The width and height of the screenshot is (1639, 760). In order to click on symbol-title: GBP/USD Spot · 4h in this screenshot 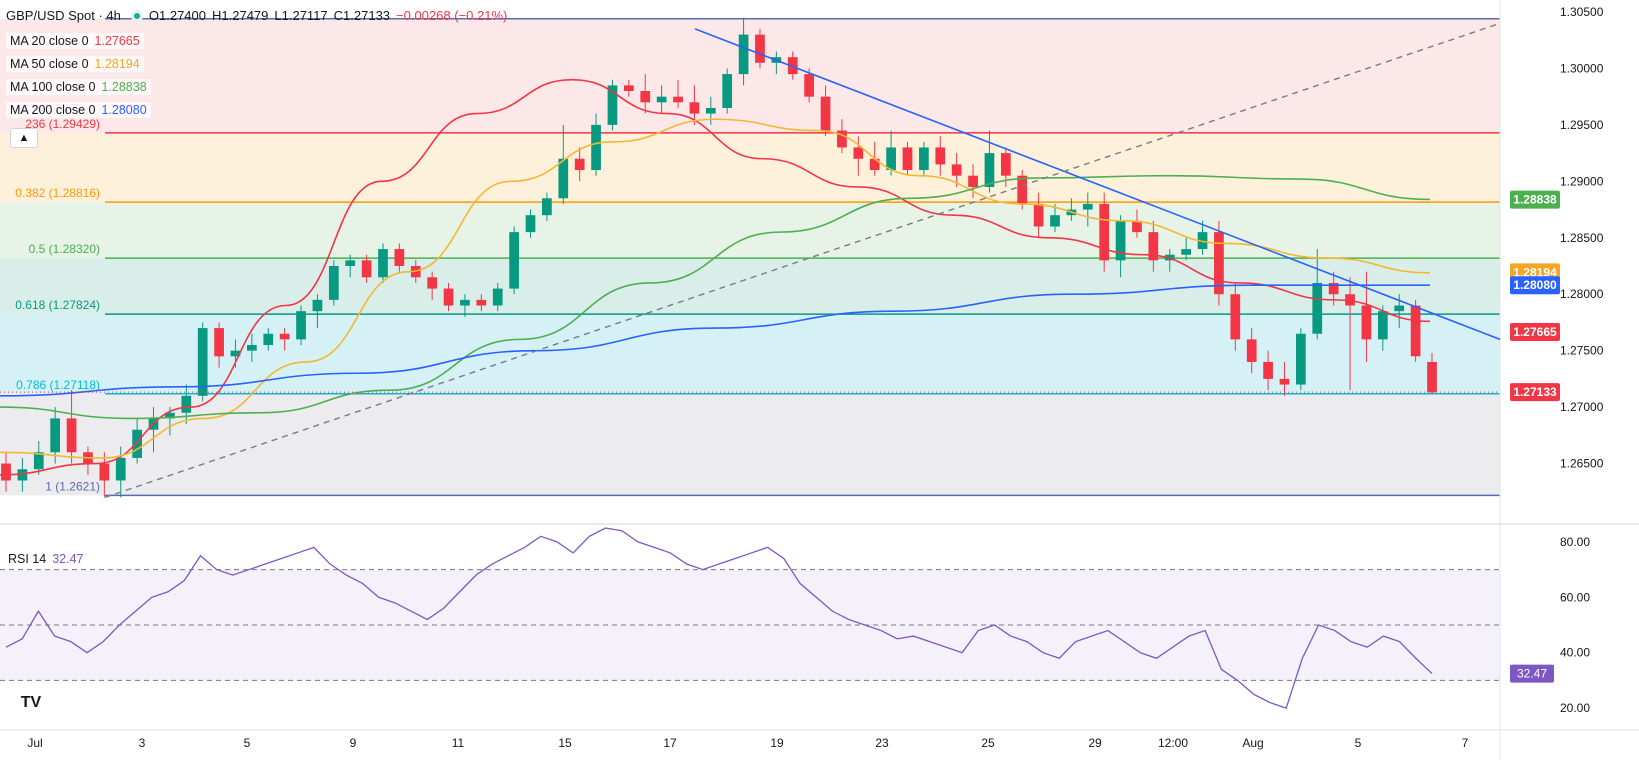, I will do `click(63, 15)`.